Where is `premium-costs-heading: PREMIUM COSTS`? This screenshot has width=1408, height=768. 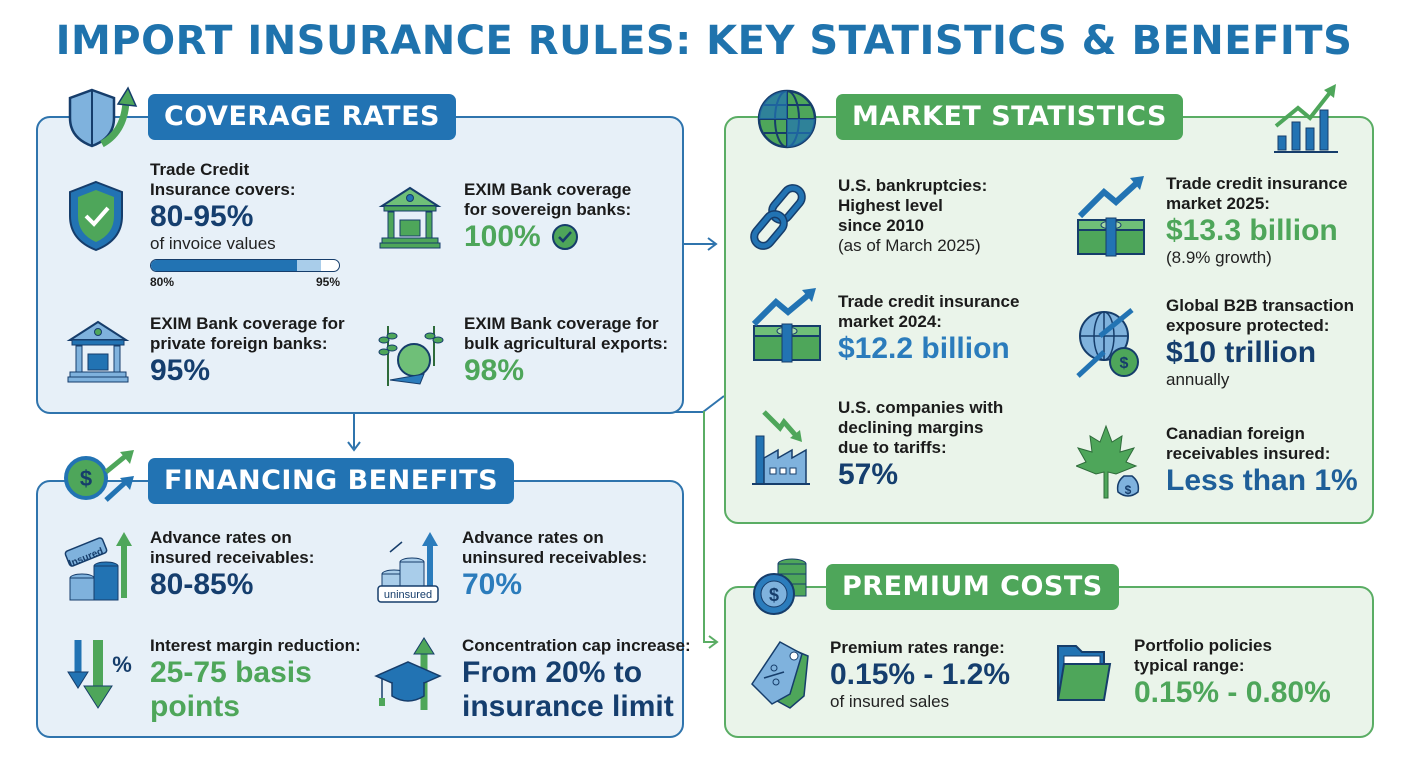 premium-costs-heading: PREMIUM COSTS is located at coordinates (972, 587).